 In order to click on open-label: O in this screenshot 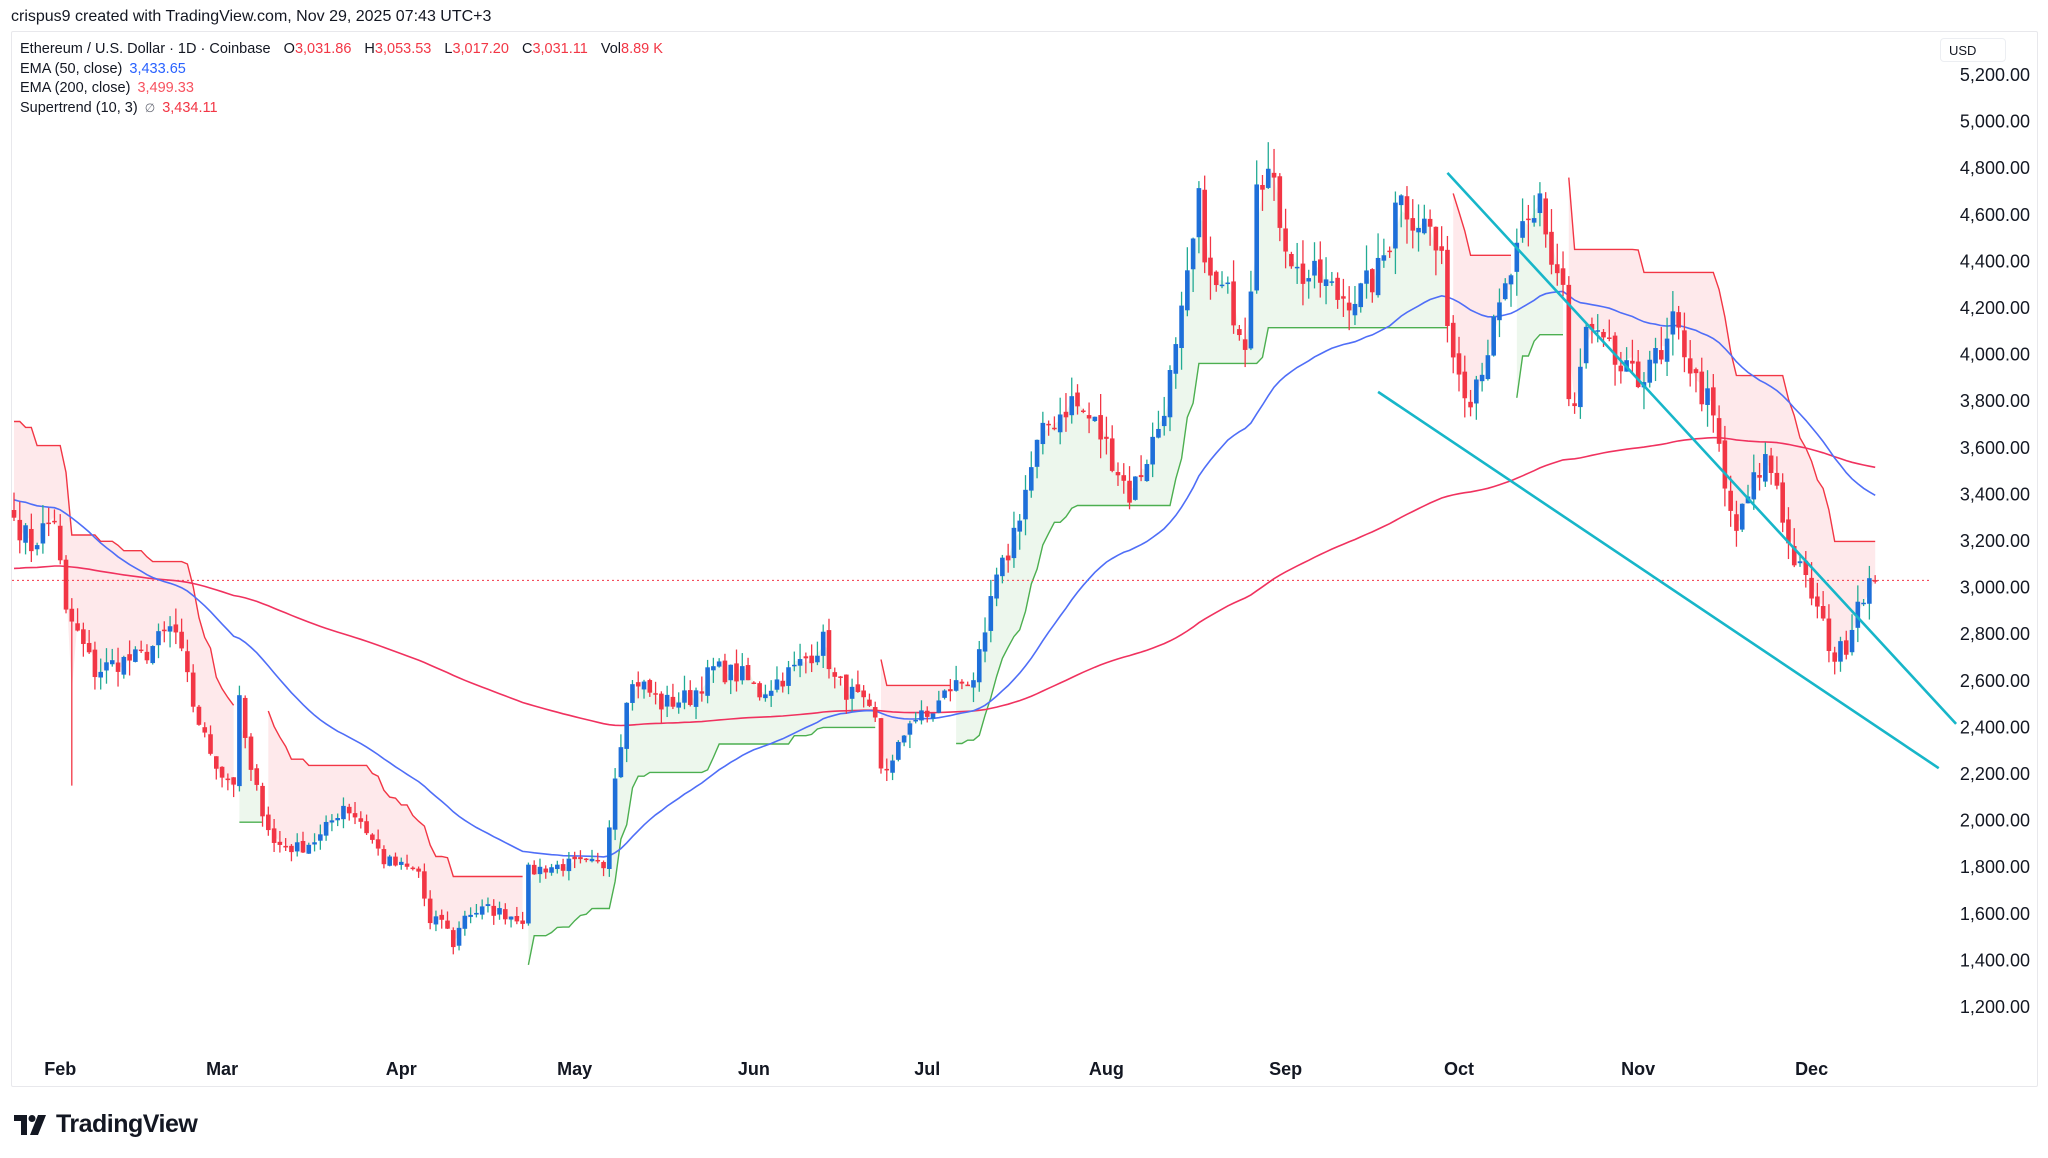, I will do `click(289, 49)`.